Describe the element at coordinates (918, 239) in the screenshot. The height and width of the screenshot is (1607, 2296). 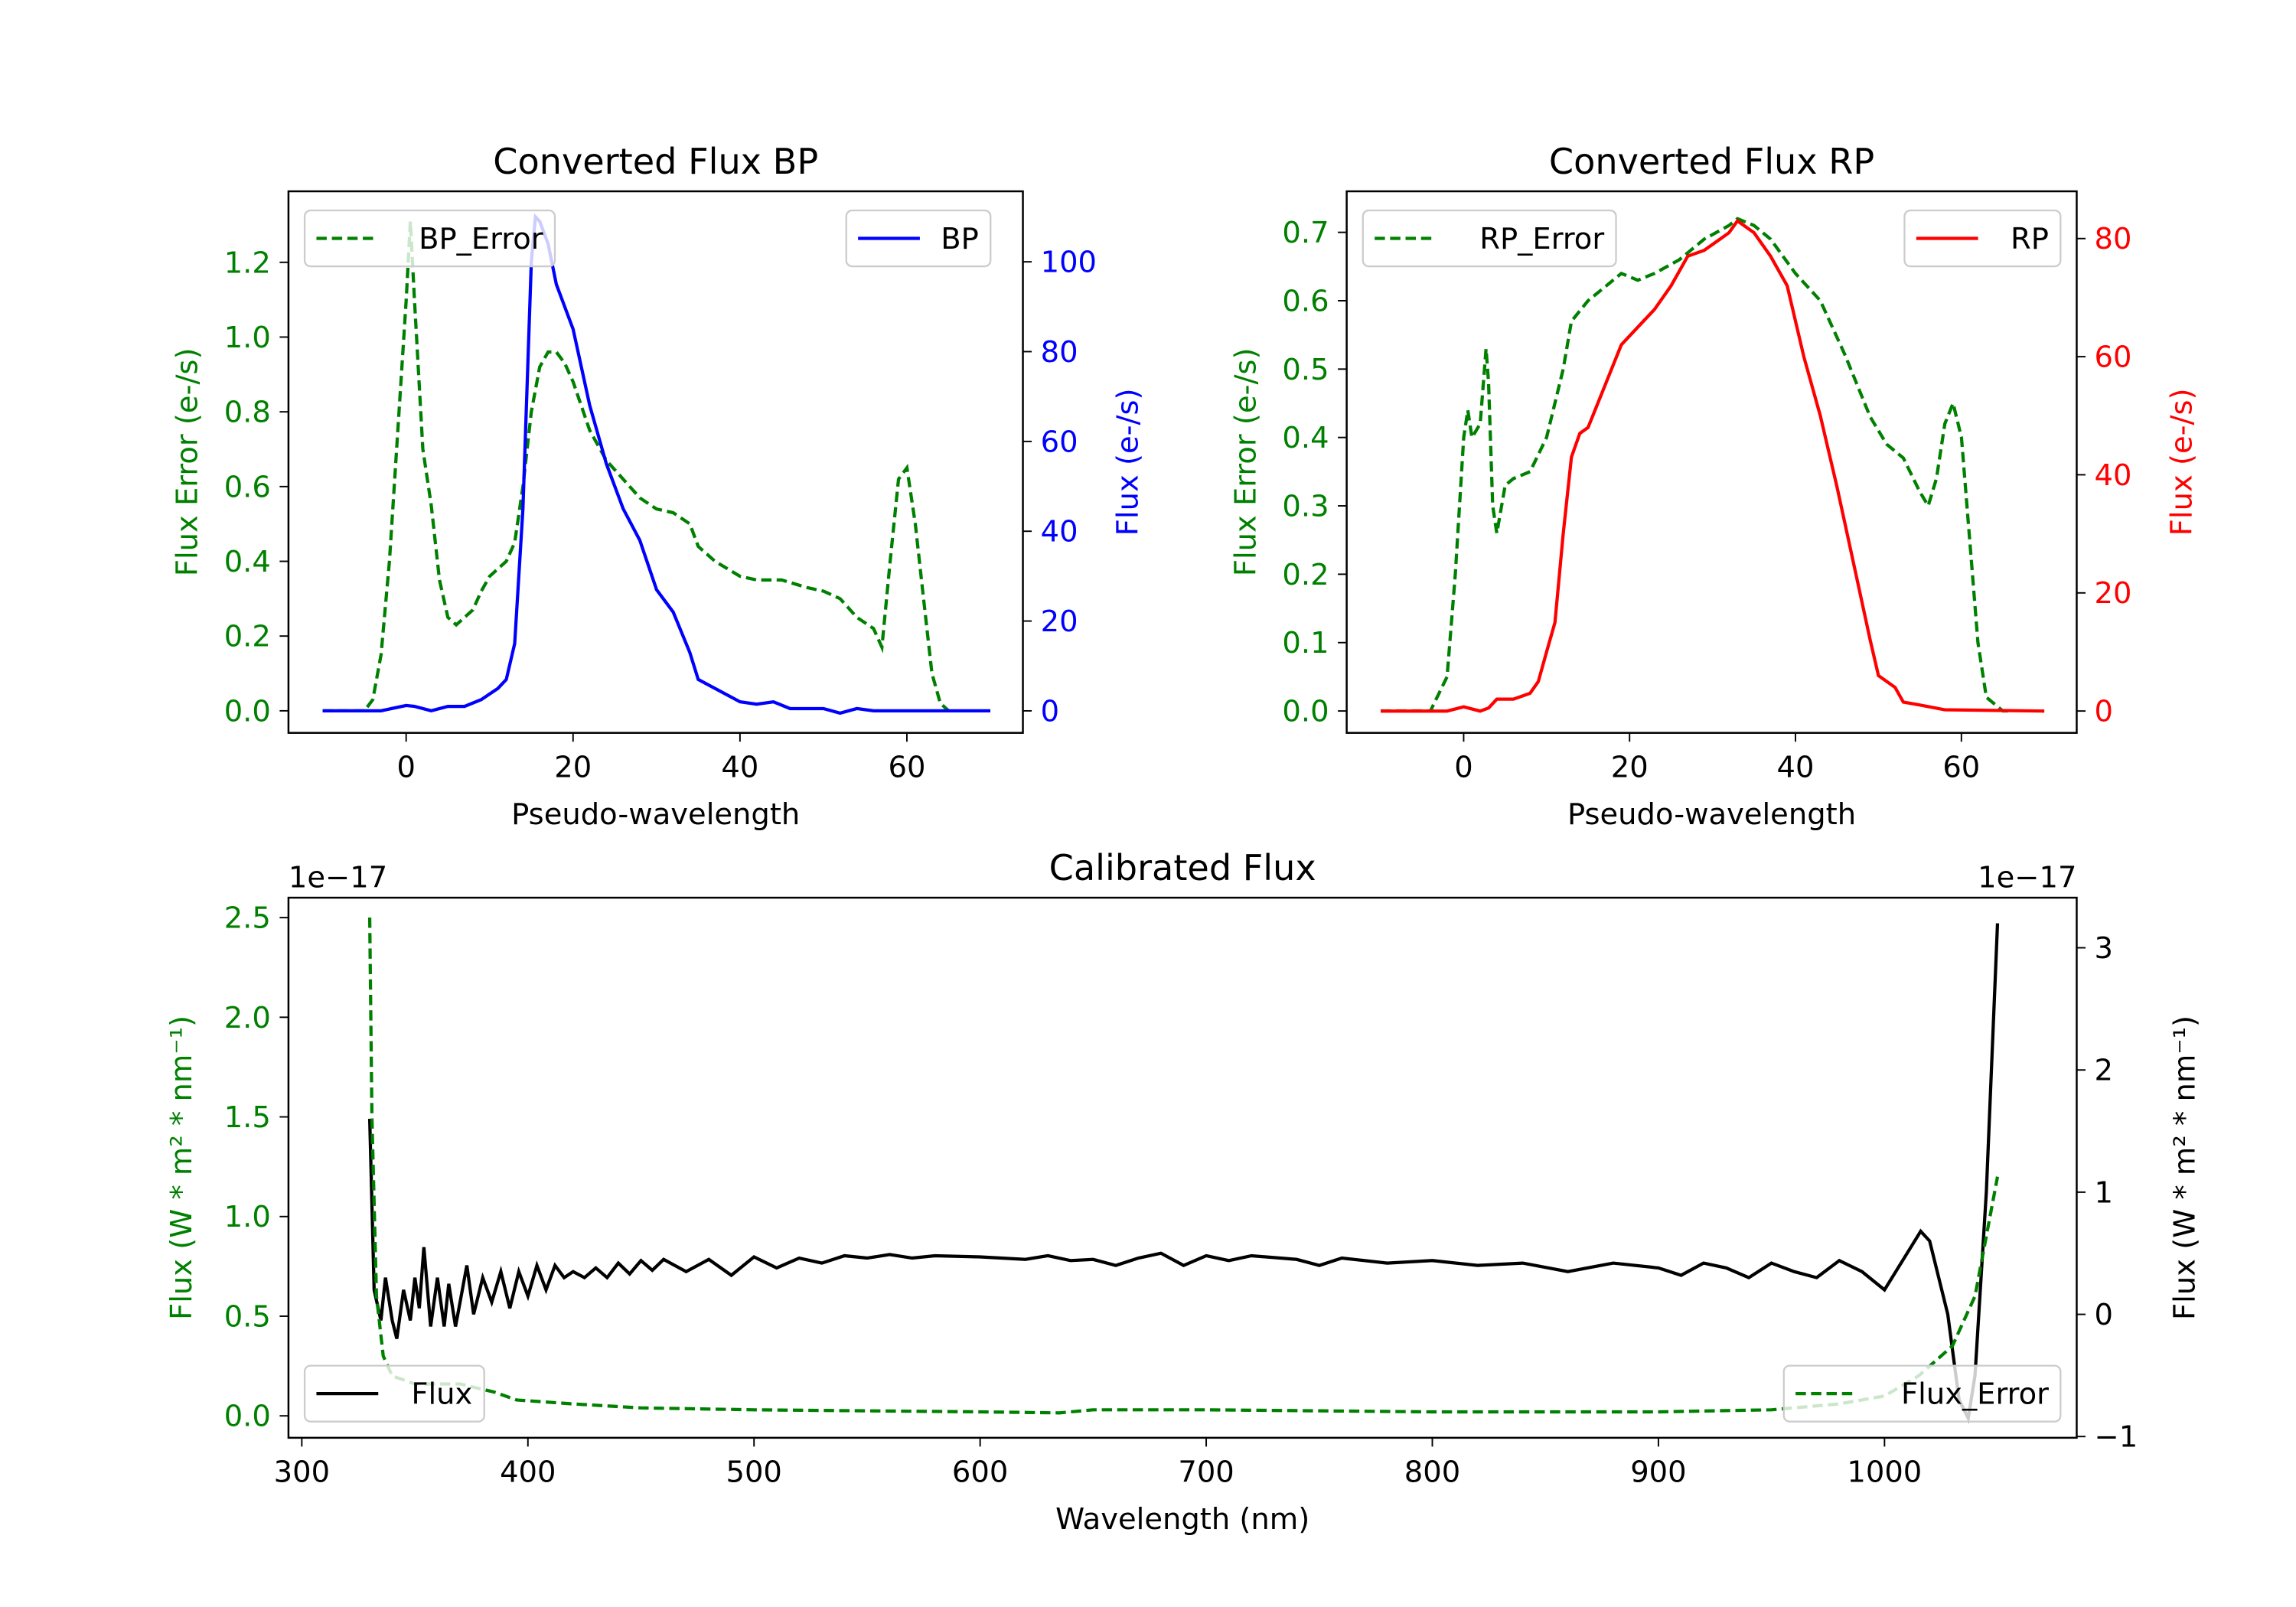
I see `legend-bp: BP` at that location.